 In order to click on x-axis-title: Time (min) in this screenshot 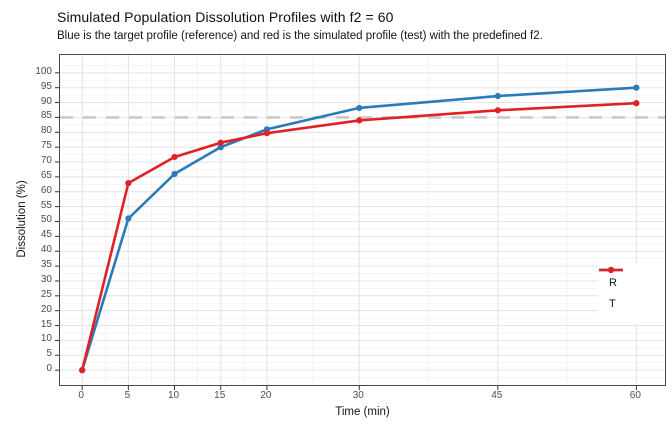, I will do `click(362, 412)`.